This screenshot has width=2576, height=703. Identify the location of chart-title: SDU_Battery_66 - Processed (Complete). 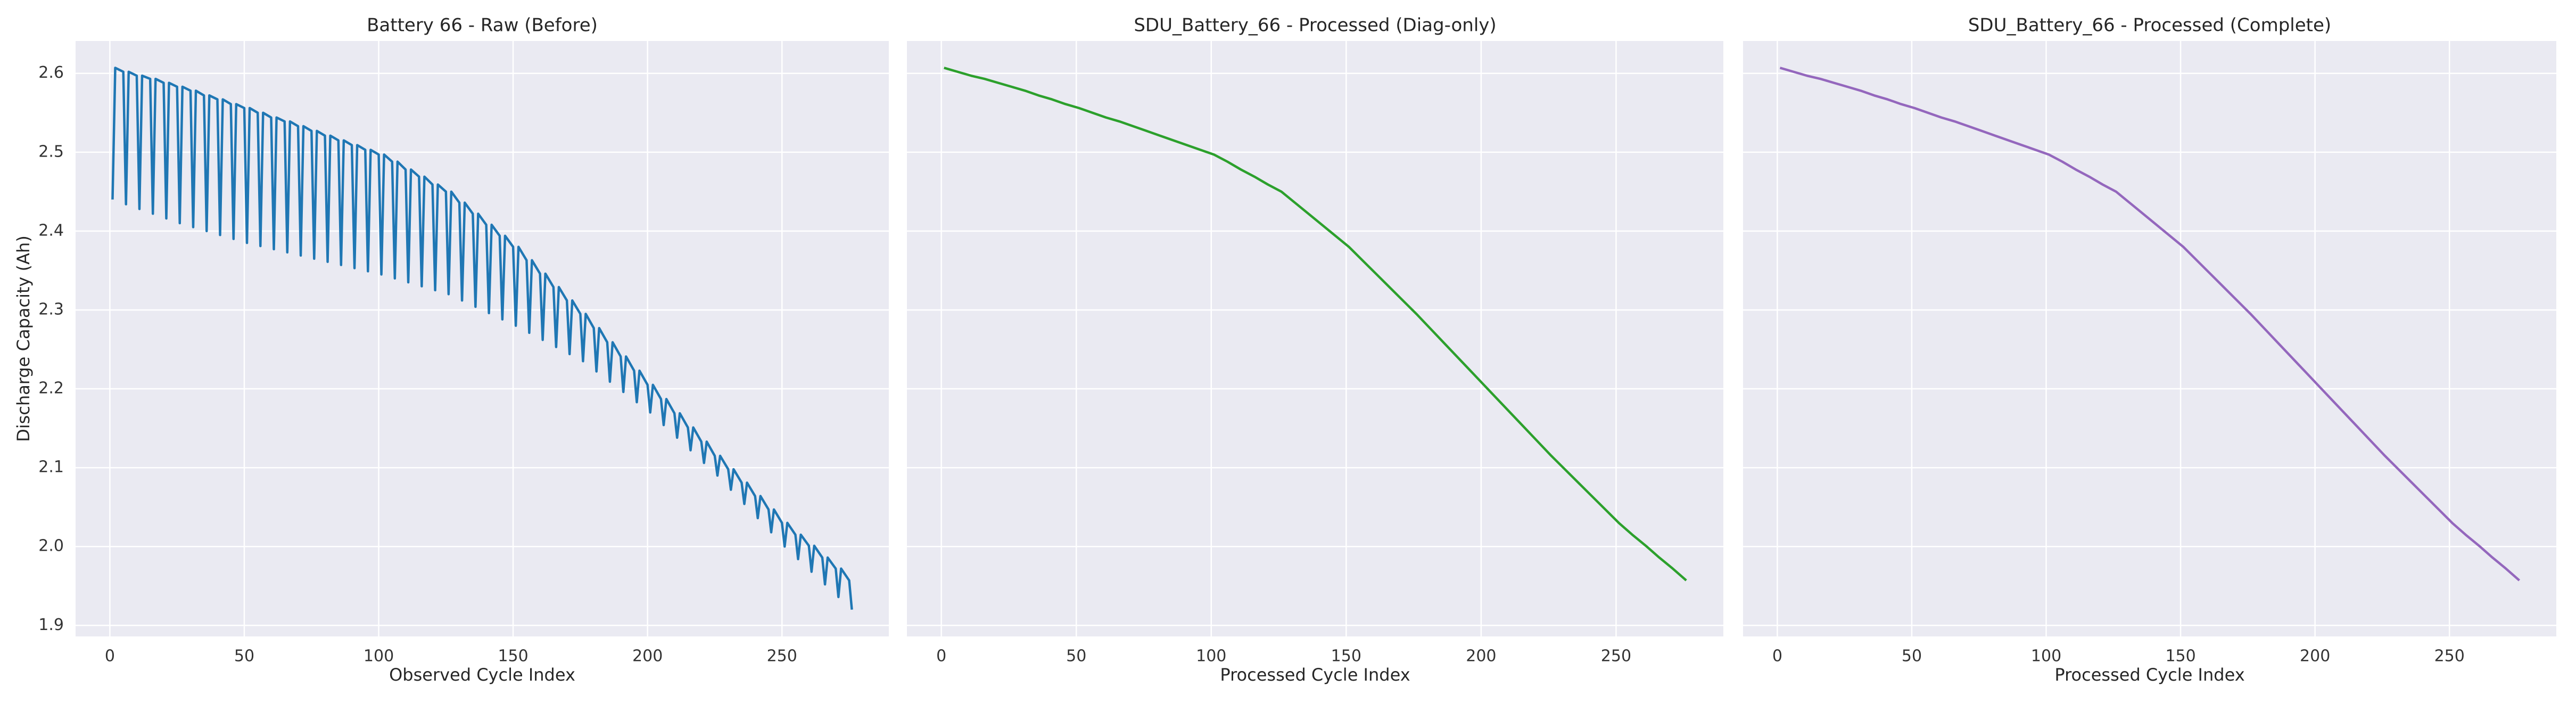
(2149, 25).